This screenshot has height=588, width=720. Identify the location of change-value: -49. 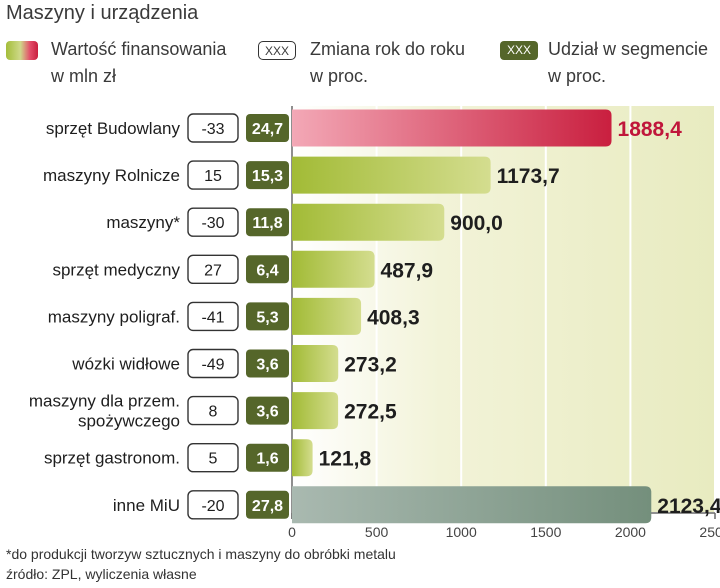
(212, 365).